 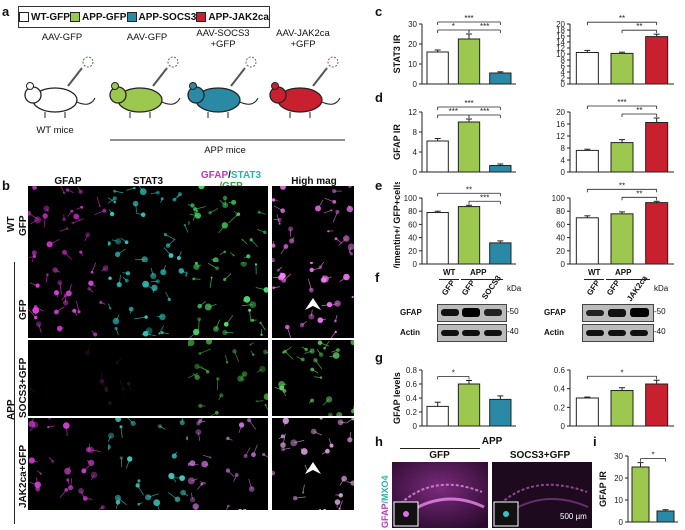 What do you see at coordinates (379, 441) in the screenshot?
I see `panel-label-h: h` at bounding box center [379, 441].